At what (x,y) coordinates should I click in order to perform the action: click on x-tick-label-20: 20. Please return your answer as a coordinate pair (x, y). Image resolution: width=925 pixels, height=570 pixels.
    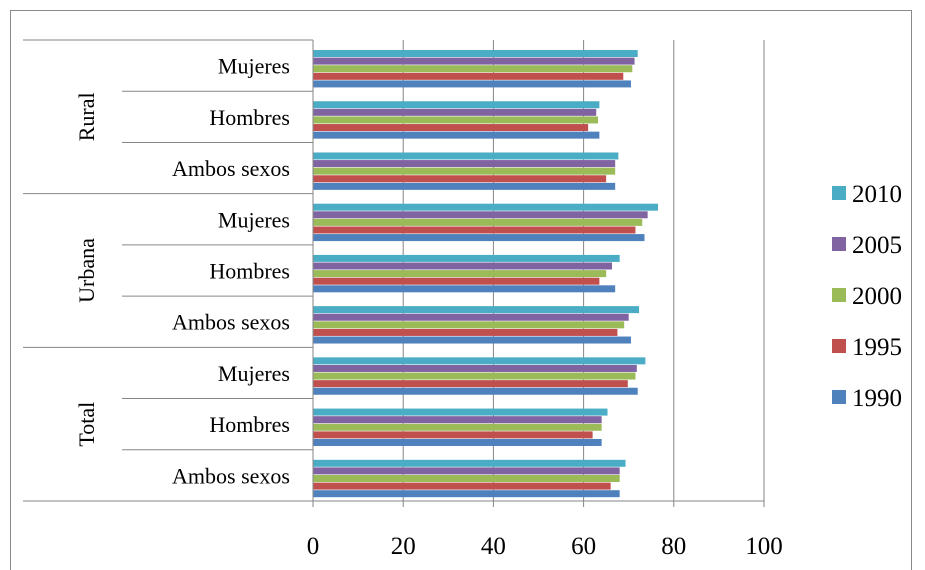
    Looking at the image, I should click on (403, 546).